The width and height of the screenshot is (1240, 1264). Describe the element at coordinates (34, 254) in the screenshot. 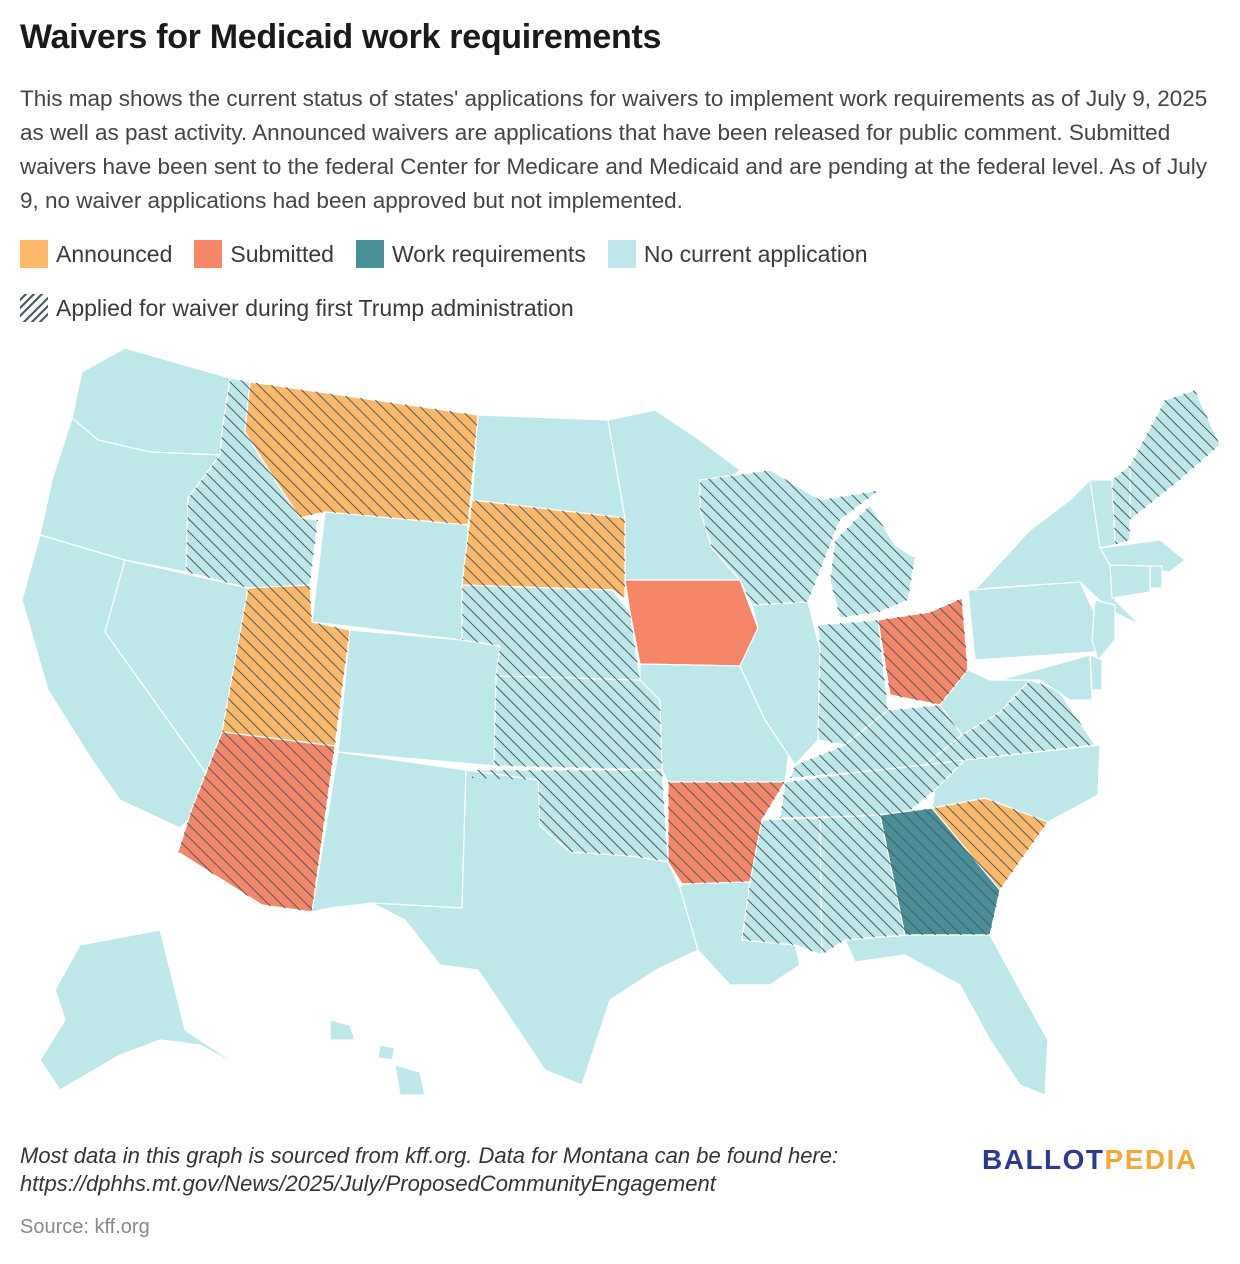

I see `legend-swatch-announced` at that location.